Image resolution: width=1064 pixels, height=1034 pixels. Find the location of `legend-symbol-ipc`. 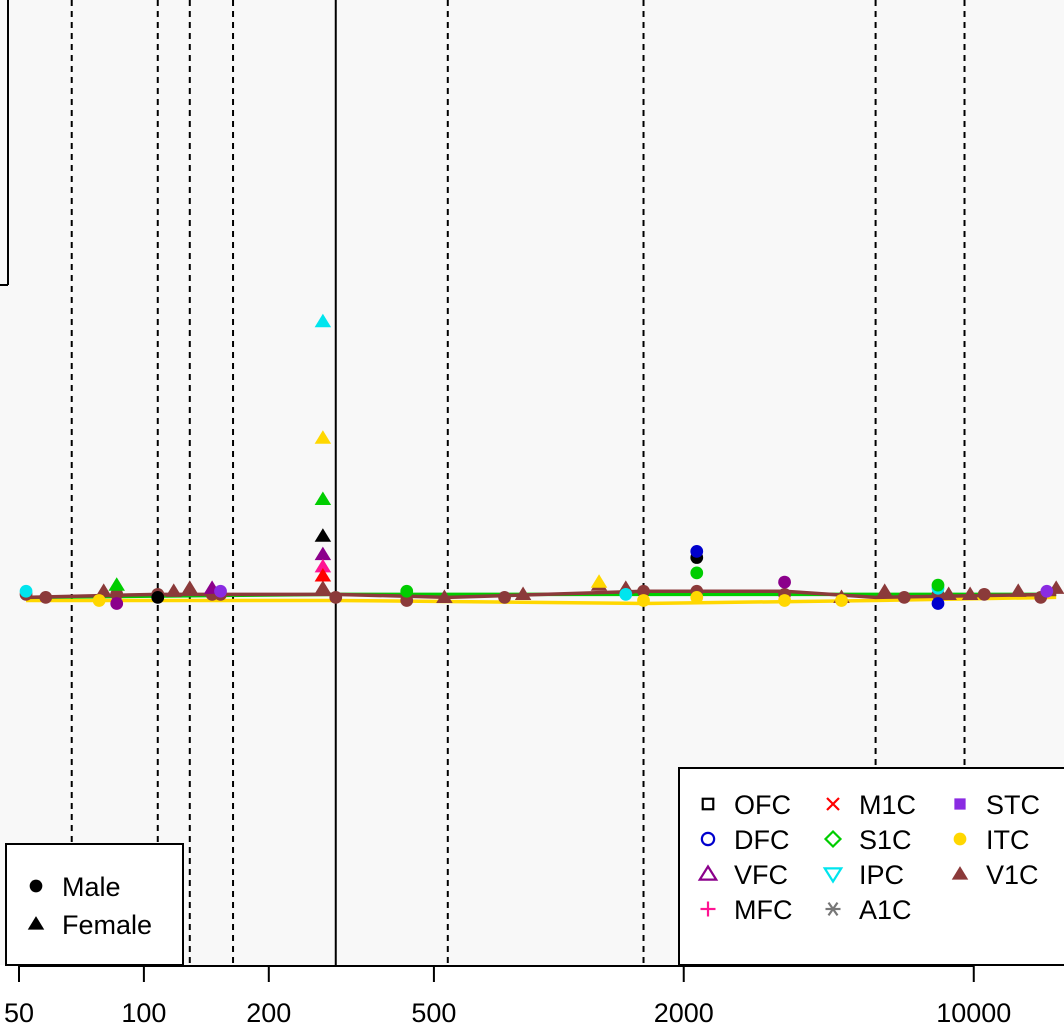

legend-symbol-ipc is located at coordinates (833, 875).